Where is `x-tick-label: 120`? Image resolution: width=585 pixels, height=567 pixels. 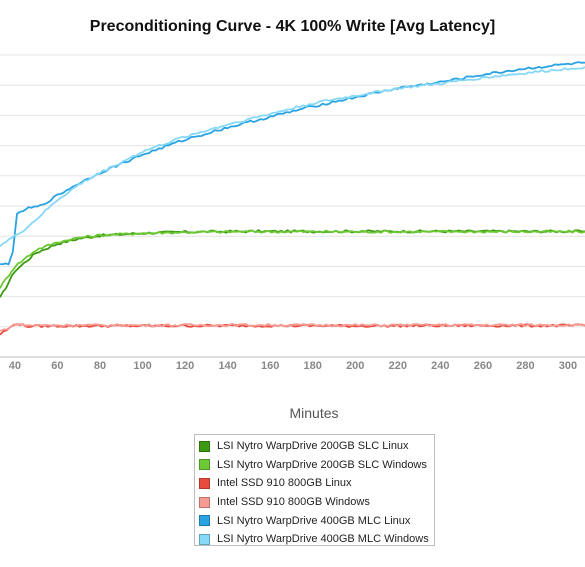
x-tick-label: 120 is located at coordinates (185, 366).